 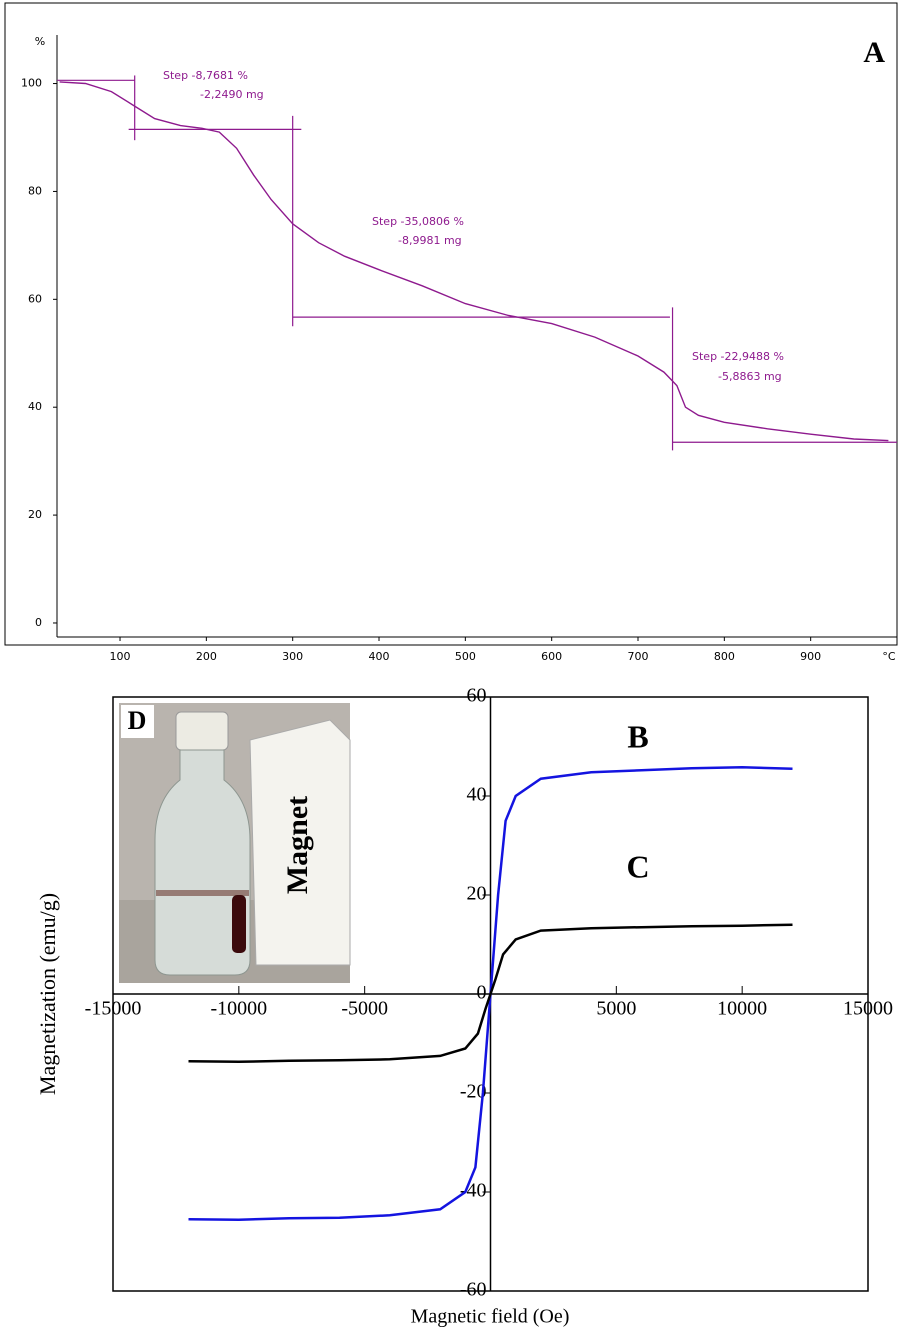 I want to click on bottle, so click(x=202, y=862).